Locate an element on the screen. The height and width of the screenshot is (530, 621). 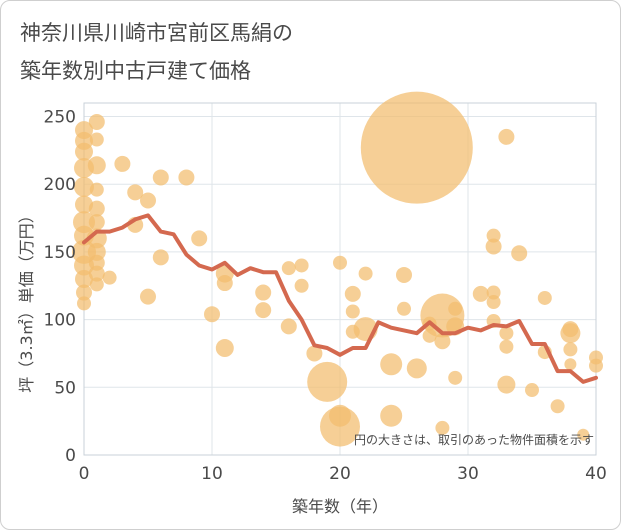
x-axis-title: 築年数（年） is located at coordinates (340, 506).